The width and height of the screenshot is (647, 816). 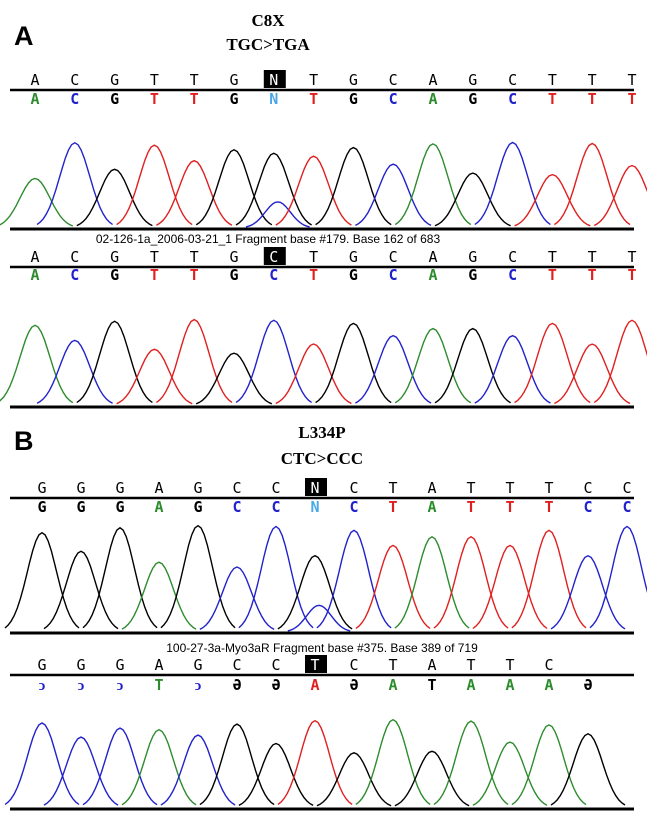 What do you see at coordinates (236, 685) in the screenshot?
I see `called-base: Ә` at bounding box center [236, 685].